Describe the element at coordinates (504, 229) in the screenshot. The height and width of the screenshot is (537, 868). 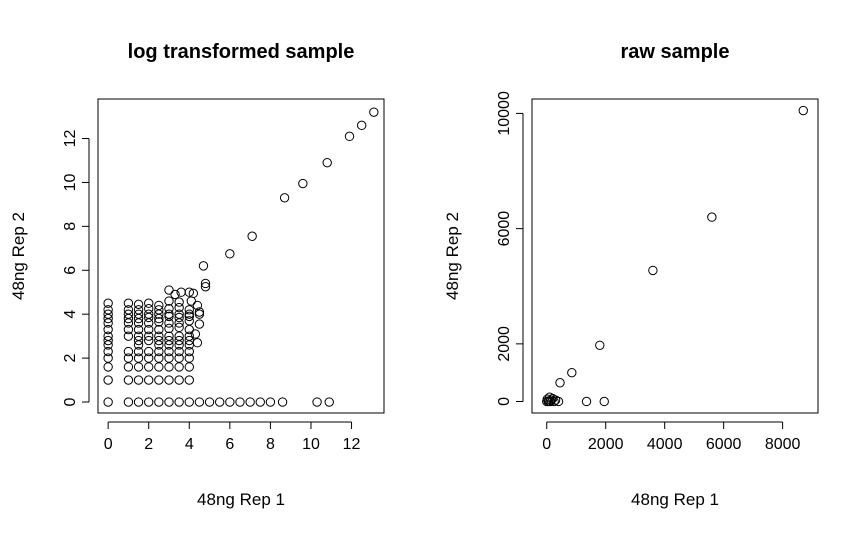
I see `y-tick-label: 6000` at that location.